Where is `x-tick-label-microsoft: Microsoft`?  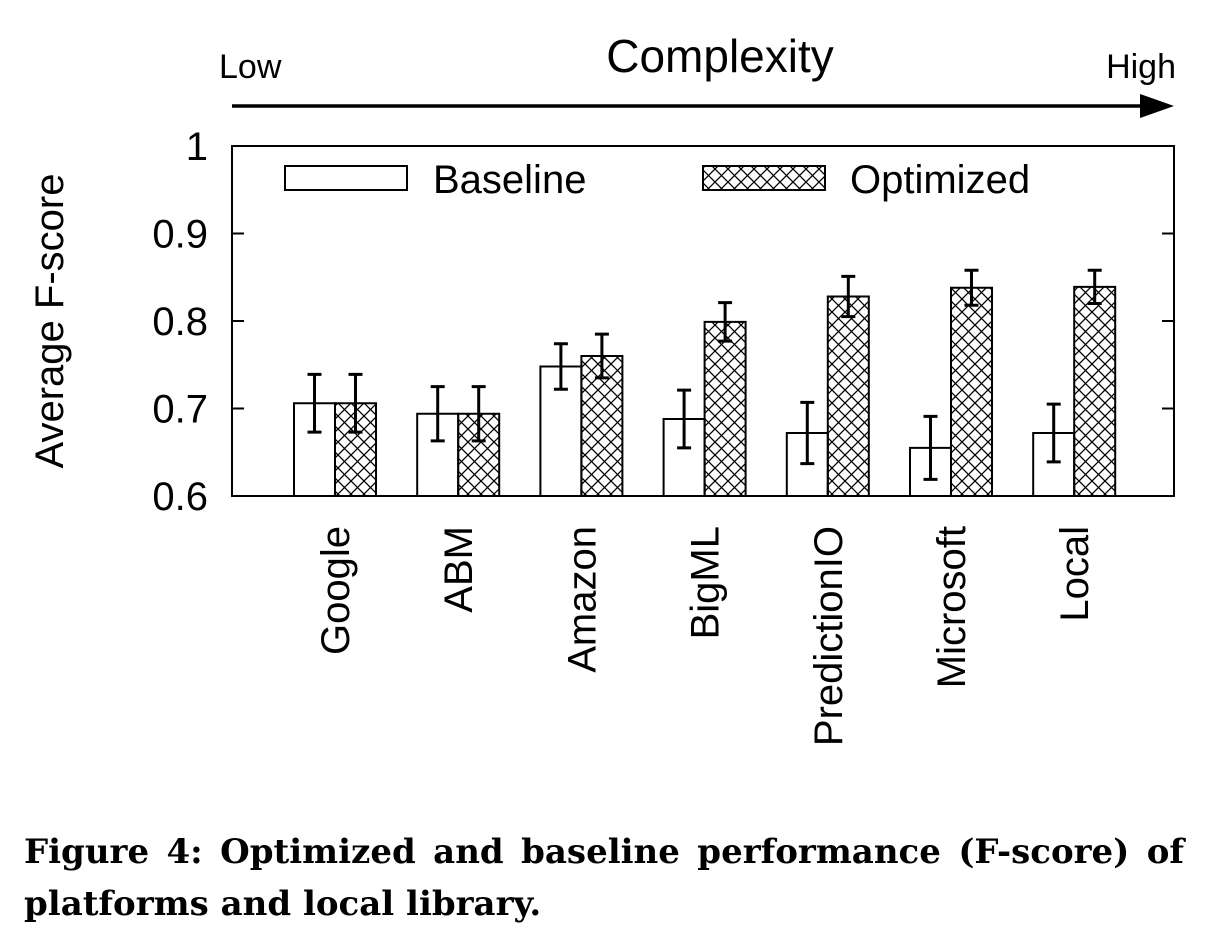 x-tick-label-microsoft: Microsoft is located at coordinates (952, 607).